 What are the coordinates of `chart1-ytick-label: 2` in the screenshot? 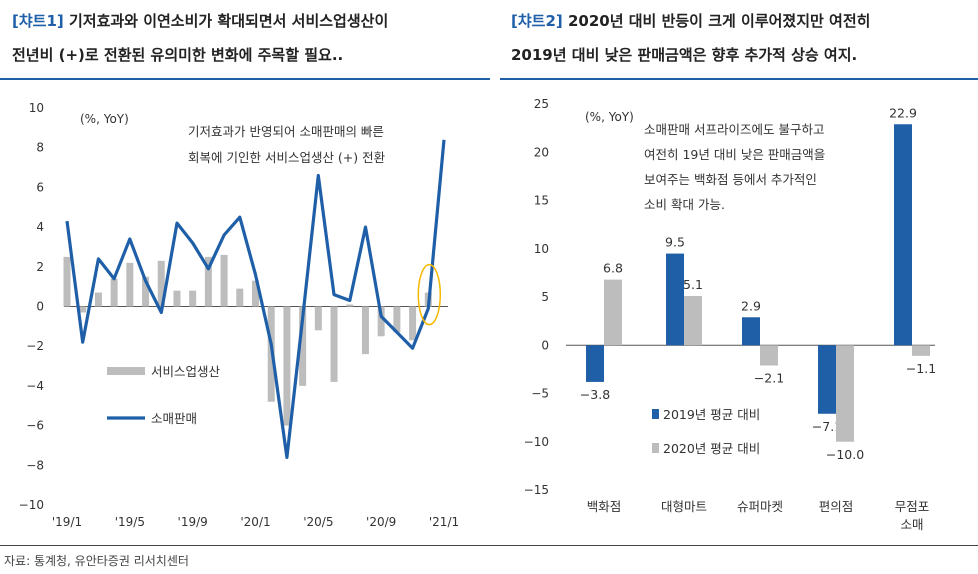 It's located at (40, 267).